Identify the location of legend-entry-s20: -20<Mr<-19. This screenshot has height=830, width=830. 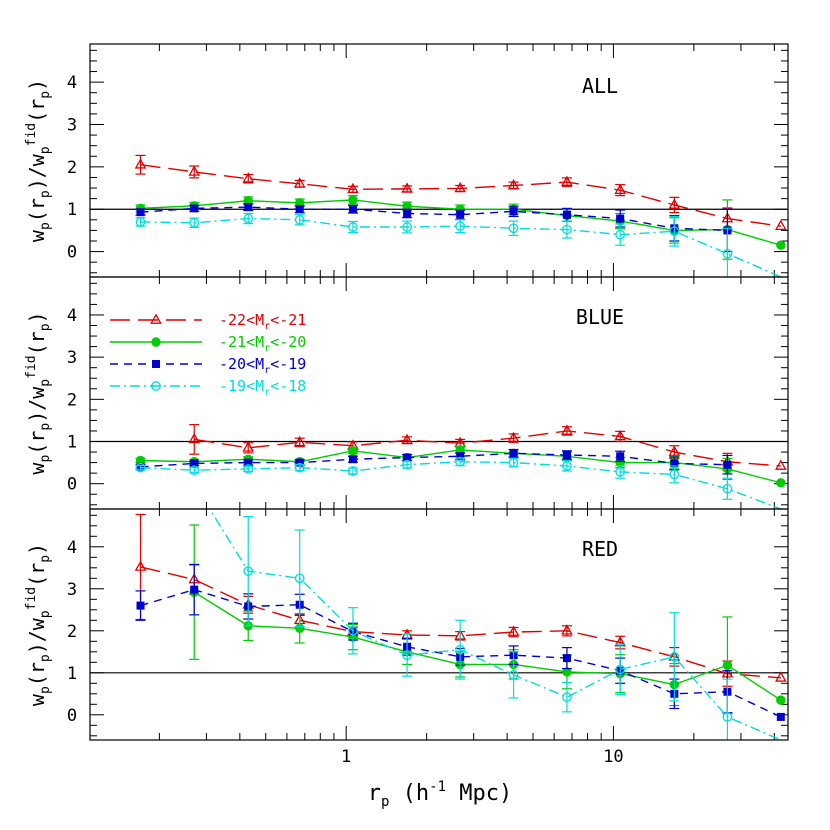
(208, 365).